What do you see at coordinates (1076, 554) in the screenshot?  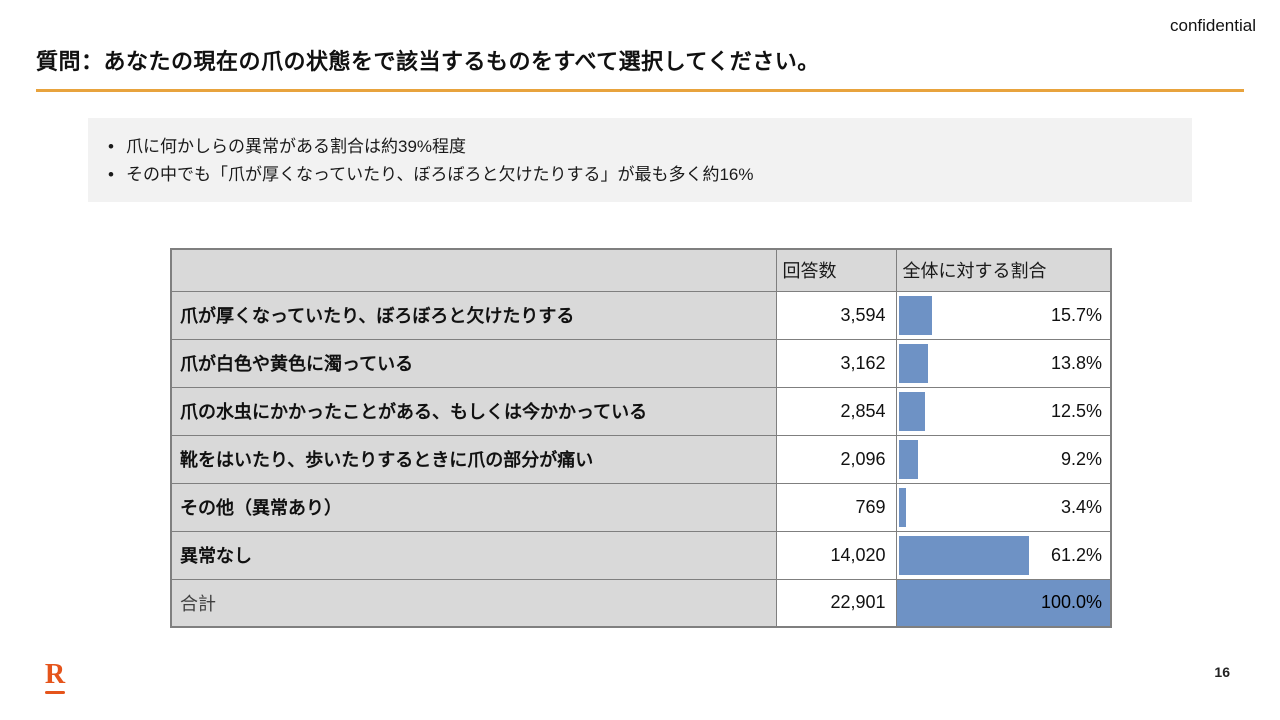 I see `row-percentage: 61.2%` at bounding box center [1076, 554].